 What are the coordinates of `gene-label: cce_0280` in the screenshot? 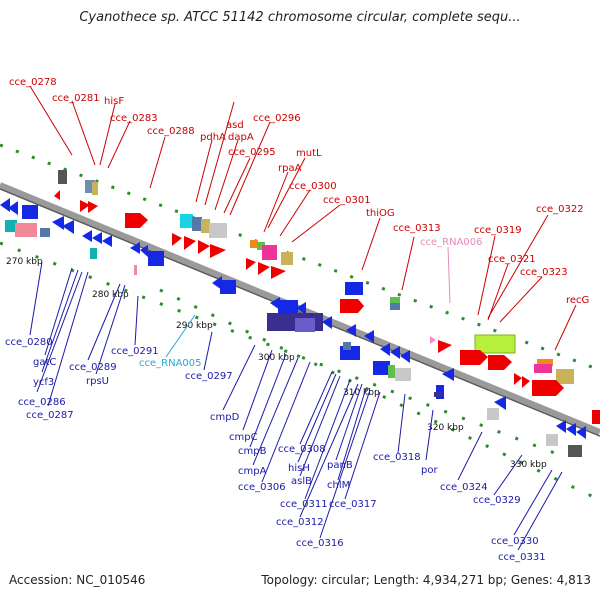 It's located at (29, 342).